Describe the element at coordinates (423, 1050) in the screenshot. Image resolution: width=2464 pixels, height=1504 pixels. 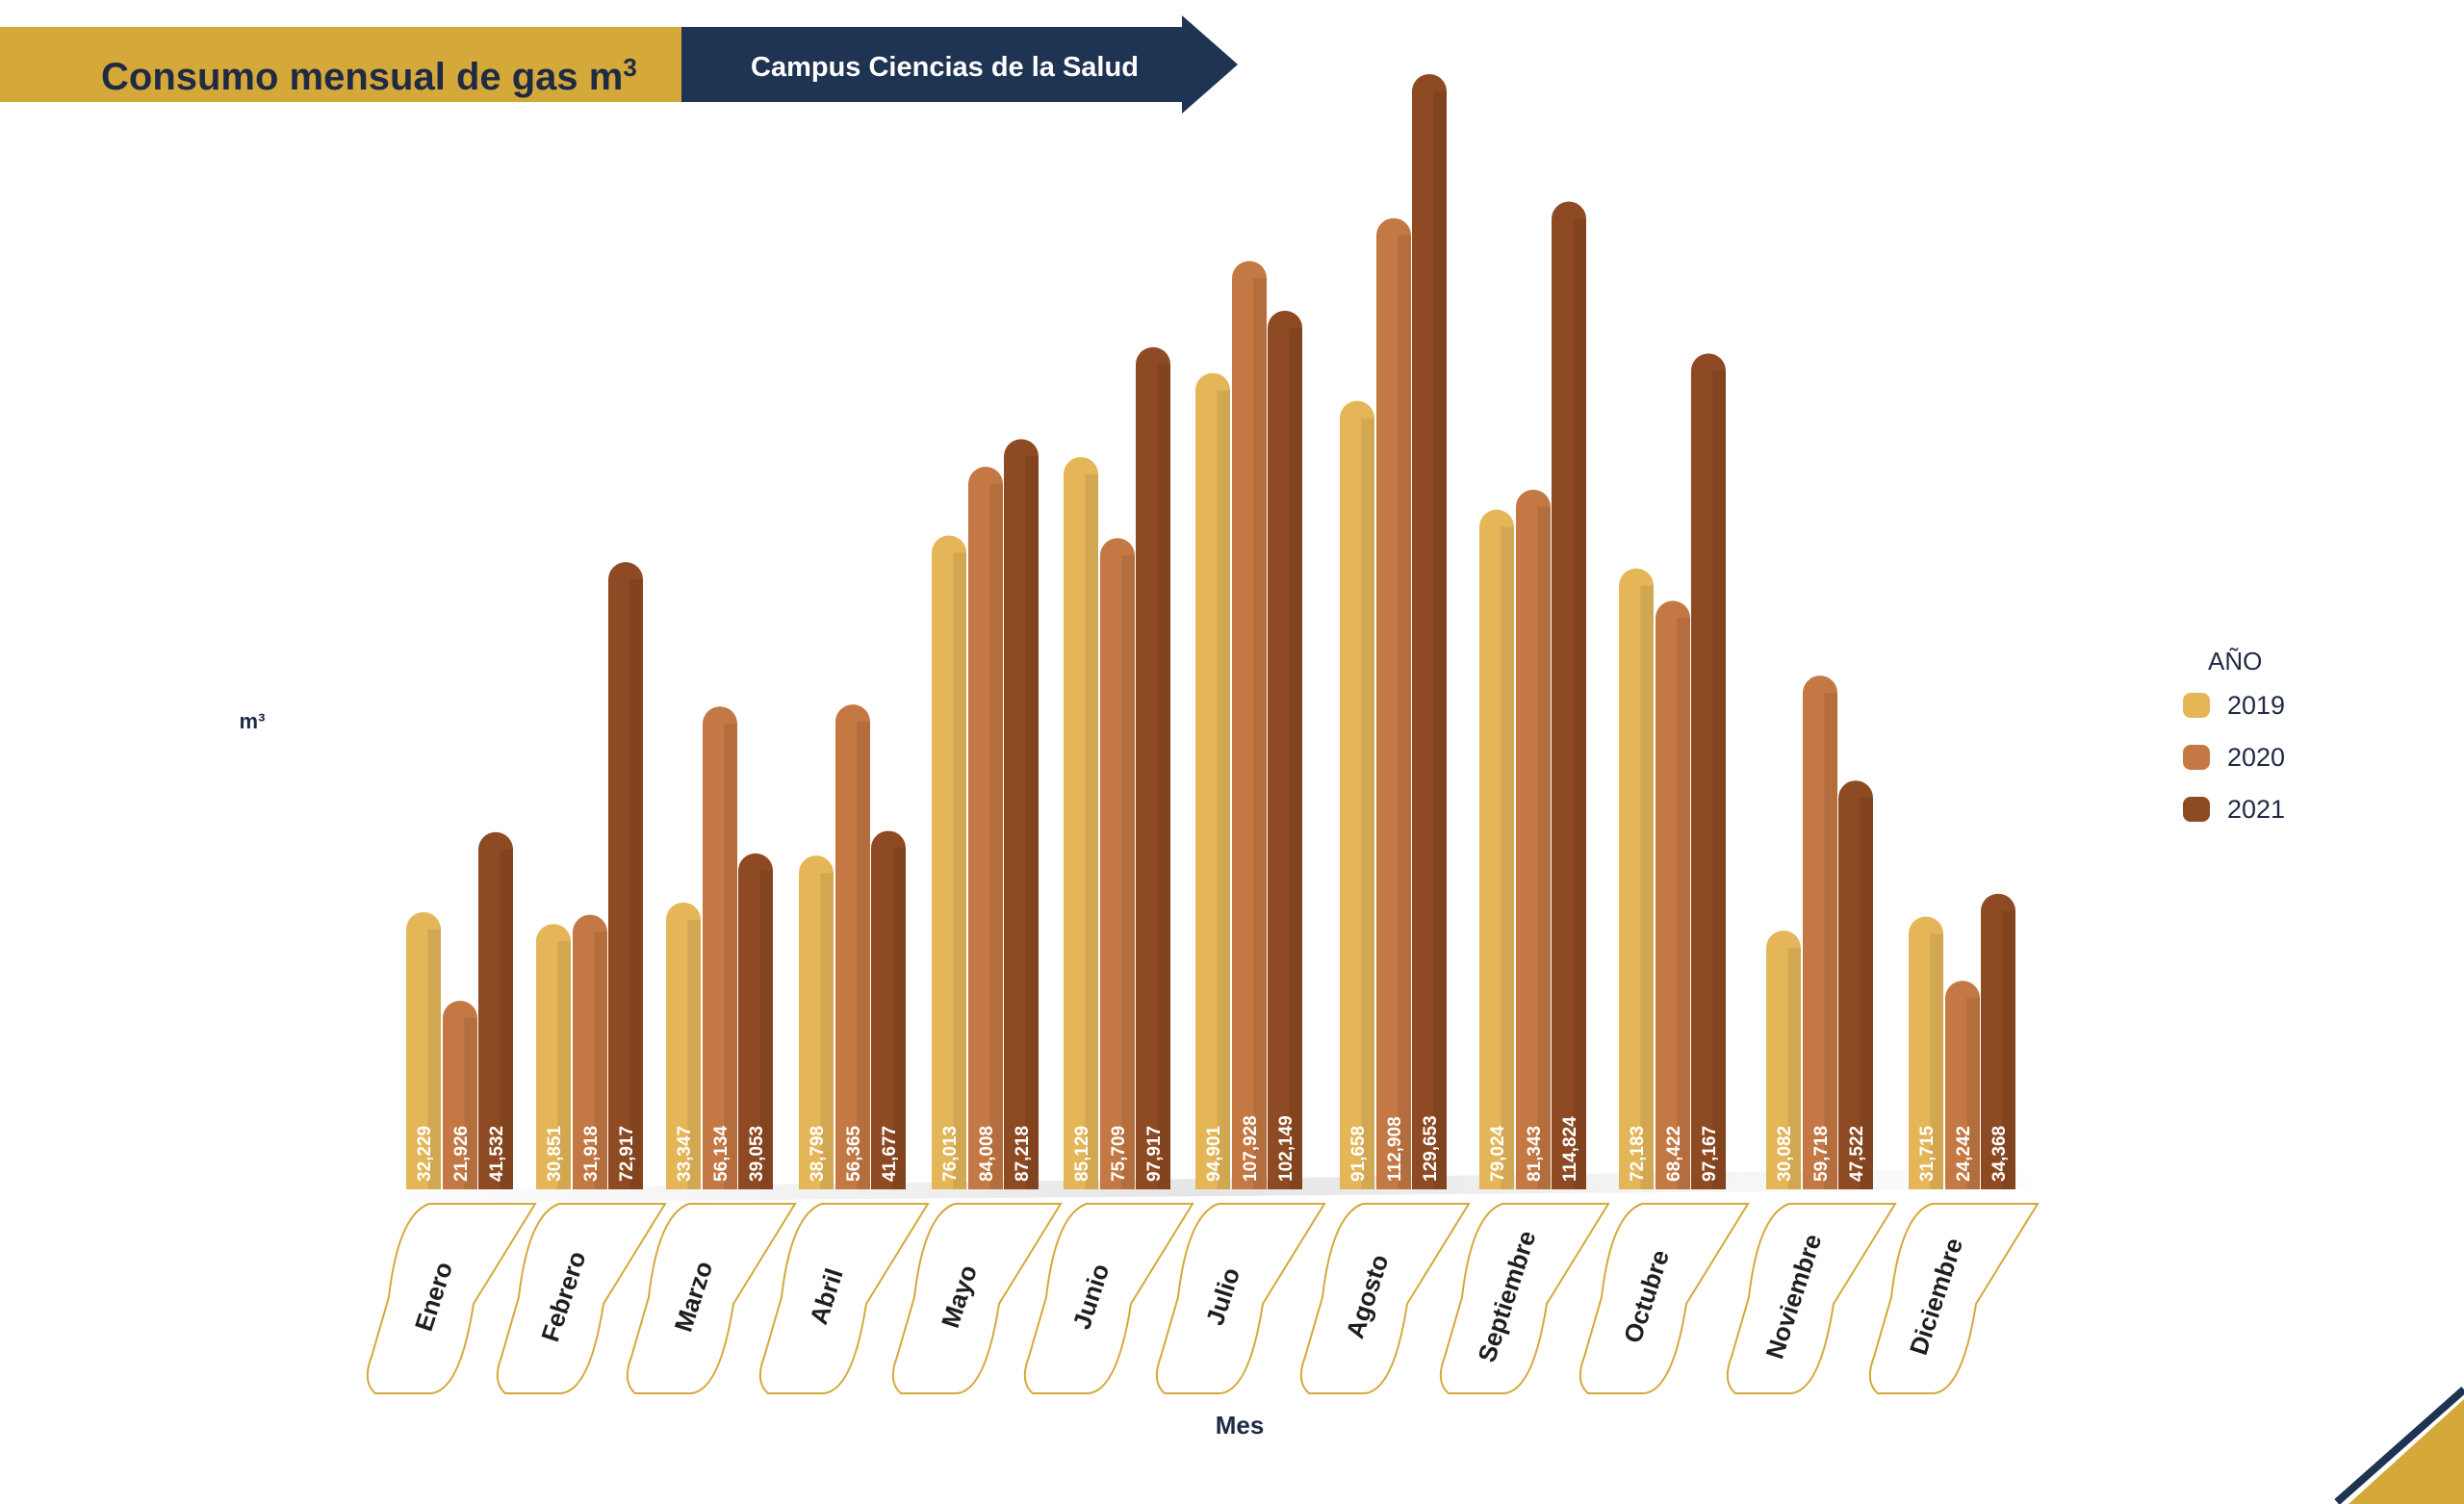
I see `bar-enero-2019` at that location.